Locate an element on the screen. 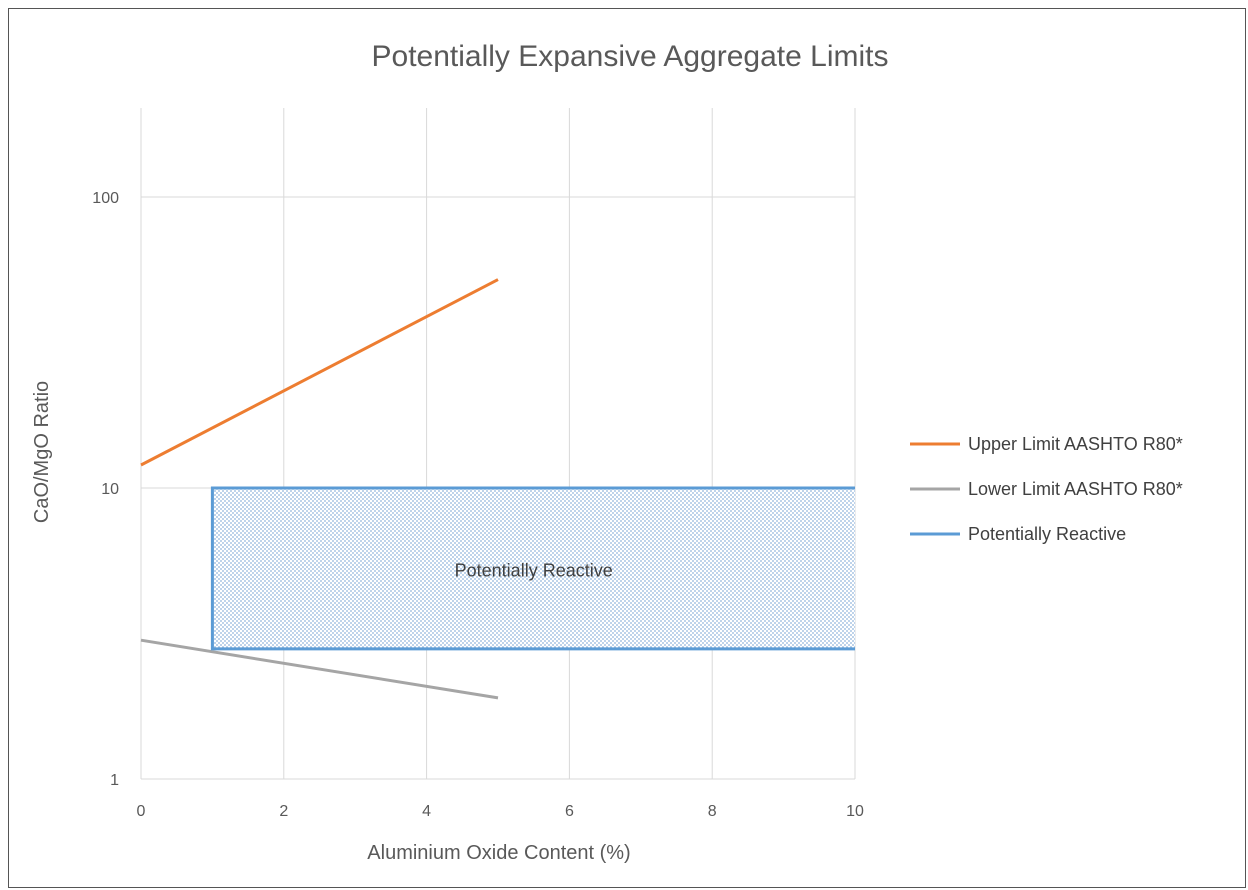 This screenshot has width=1248, height=890. y-tick-label: 10 is located at coordinates (110, 489).